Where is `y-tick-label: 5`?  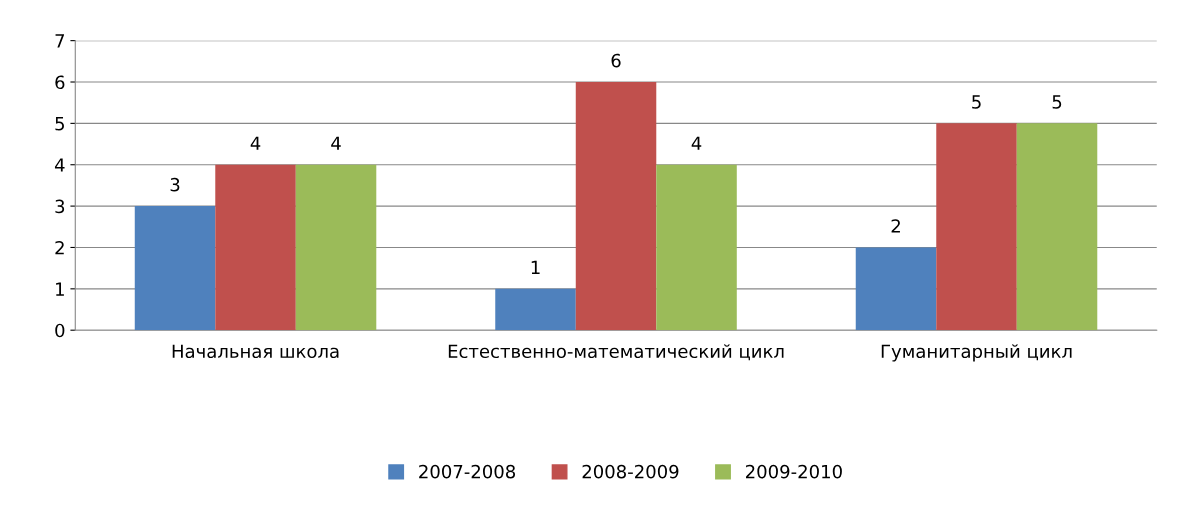
y-tick-label: 5 is located at coordinates (59, 124).